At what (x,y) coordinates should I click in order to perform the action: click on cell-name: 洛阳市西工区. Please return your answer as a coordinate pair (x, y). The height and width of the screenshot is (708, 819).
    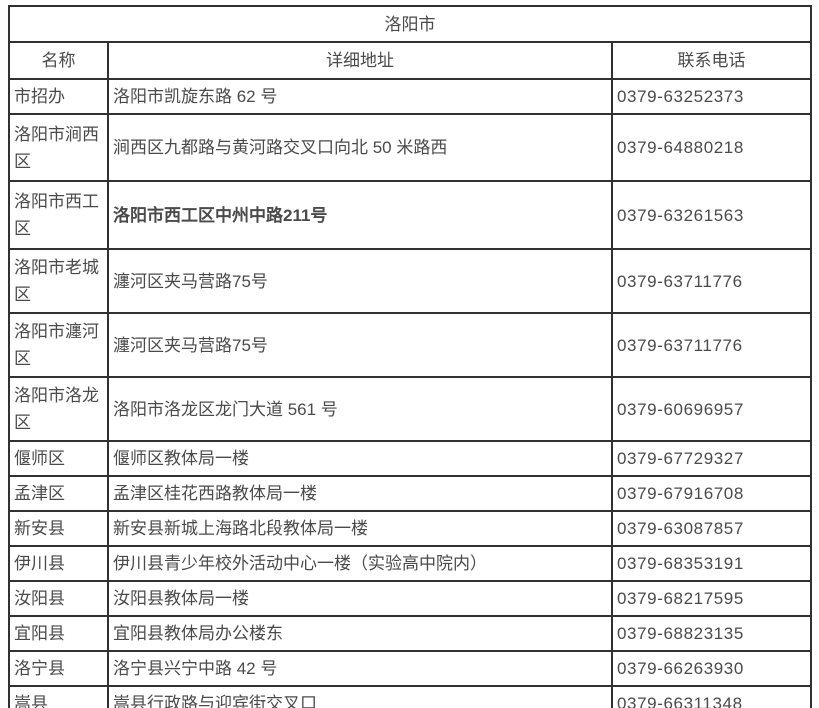
    Looking at the image, I should click on (58, 215).